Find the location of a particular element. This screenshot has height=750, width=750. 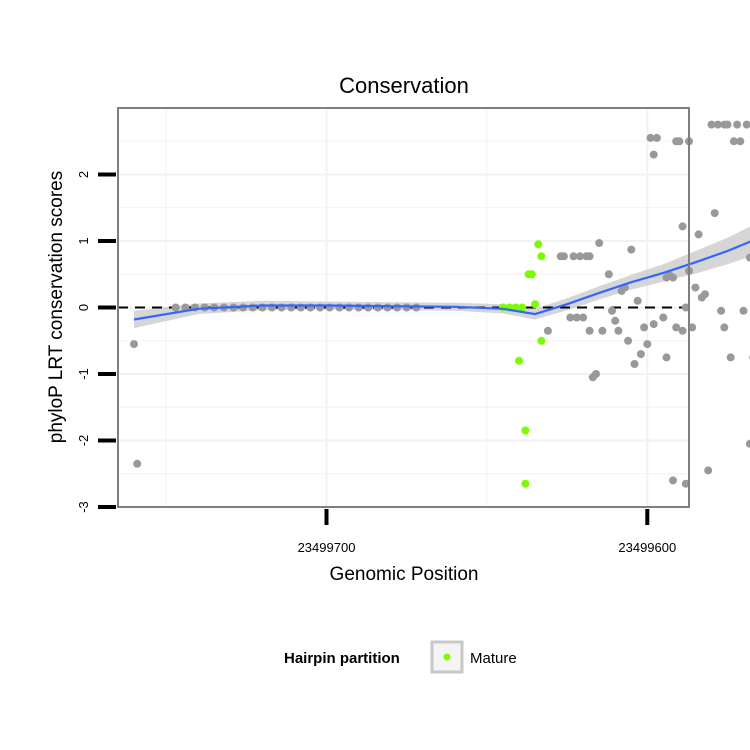

y-tick-label: -1 is located at coordinates (83, 374).